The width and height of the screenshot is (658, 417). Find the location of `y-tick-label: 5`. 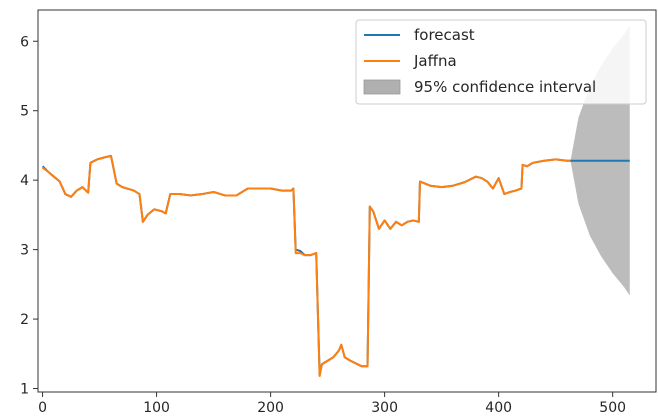

y-tick-label: 5 is located at coordinates (24, 112).